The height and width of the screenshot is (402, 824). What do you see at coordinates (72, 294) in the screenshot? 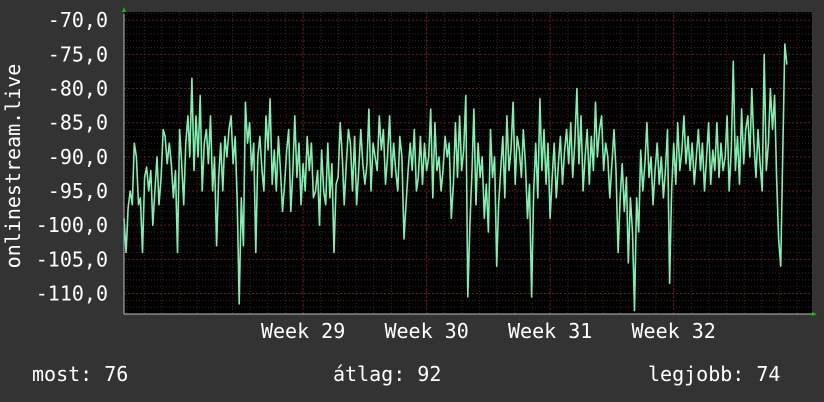
I see `y-tick-label: -110,0` at bounding box center [72, 294].